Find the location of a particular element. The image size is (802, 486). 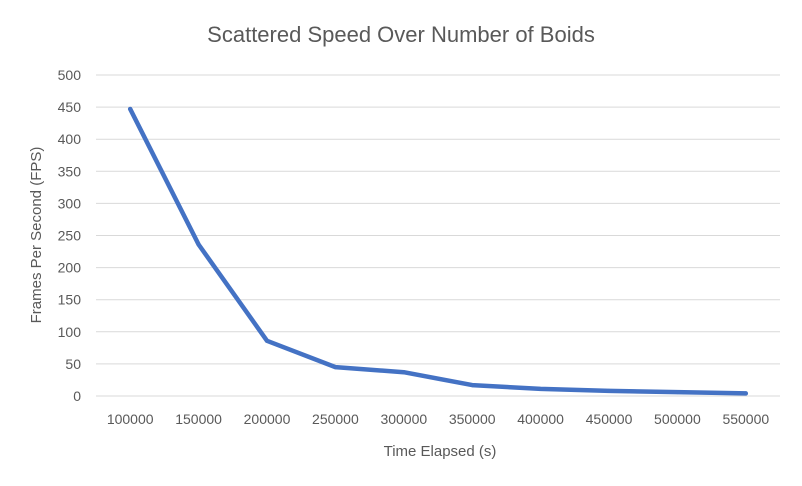

y-tick-label: 300 is located at coordinates (70, 203).